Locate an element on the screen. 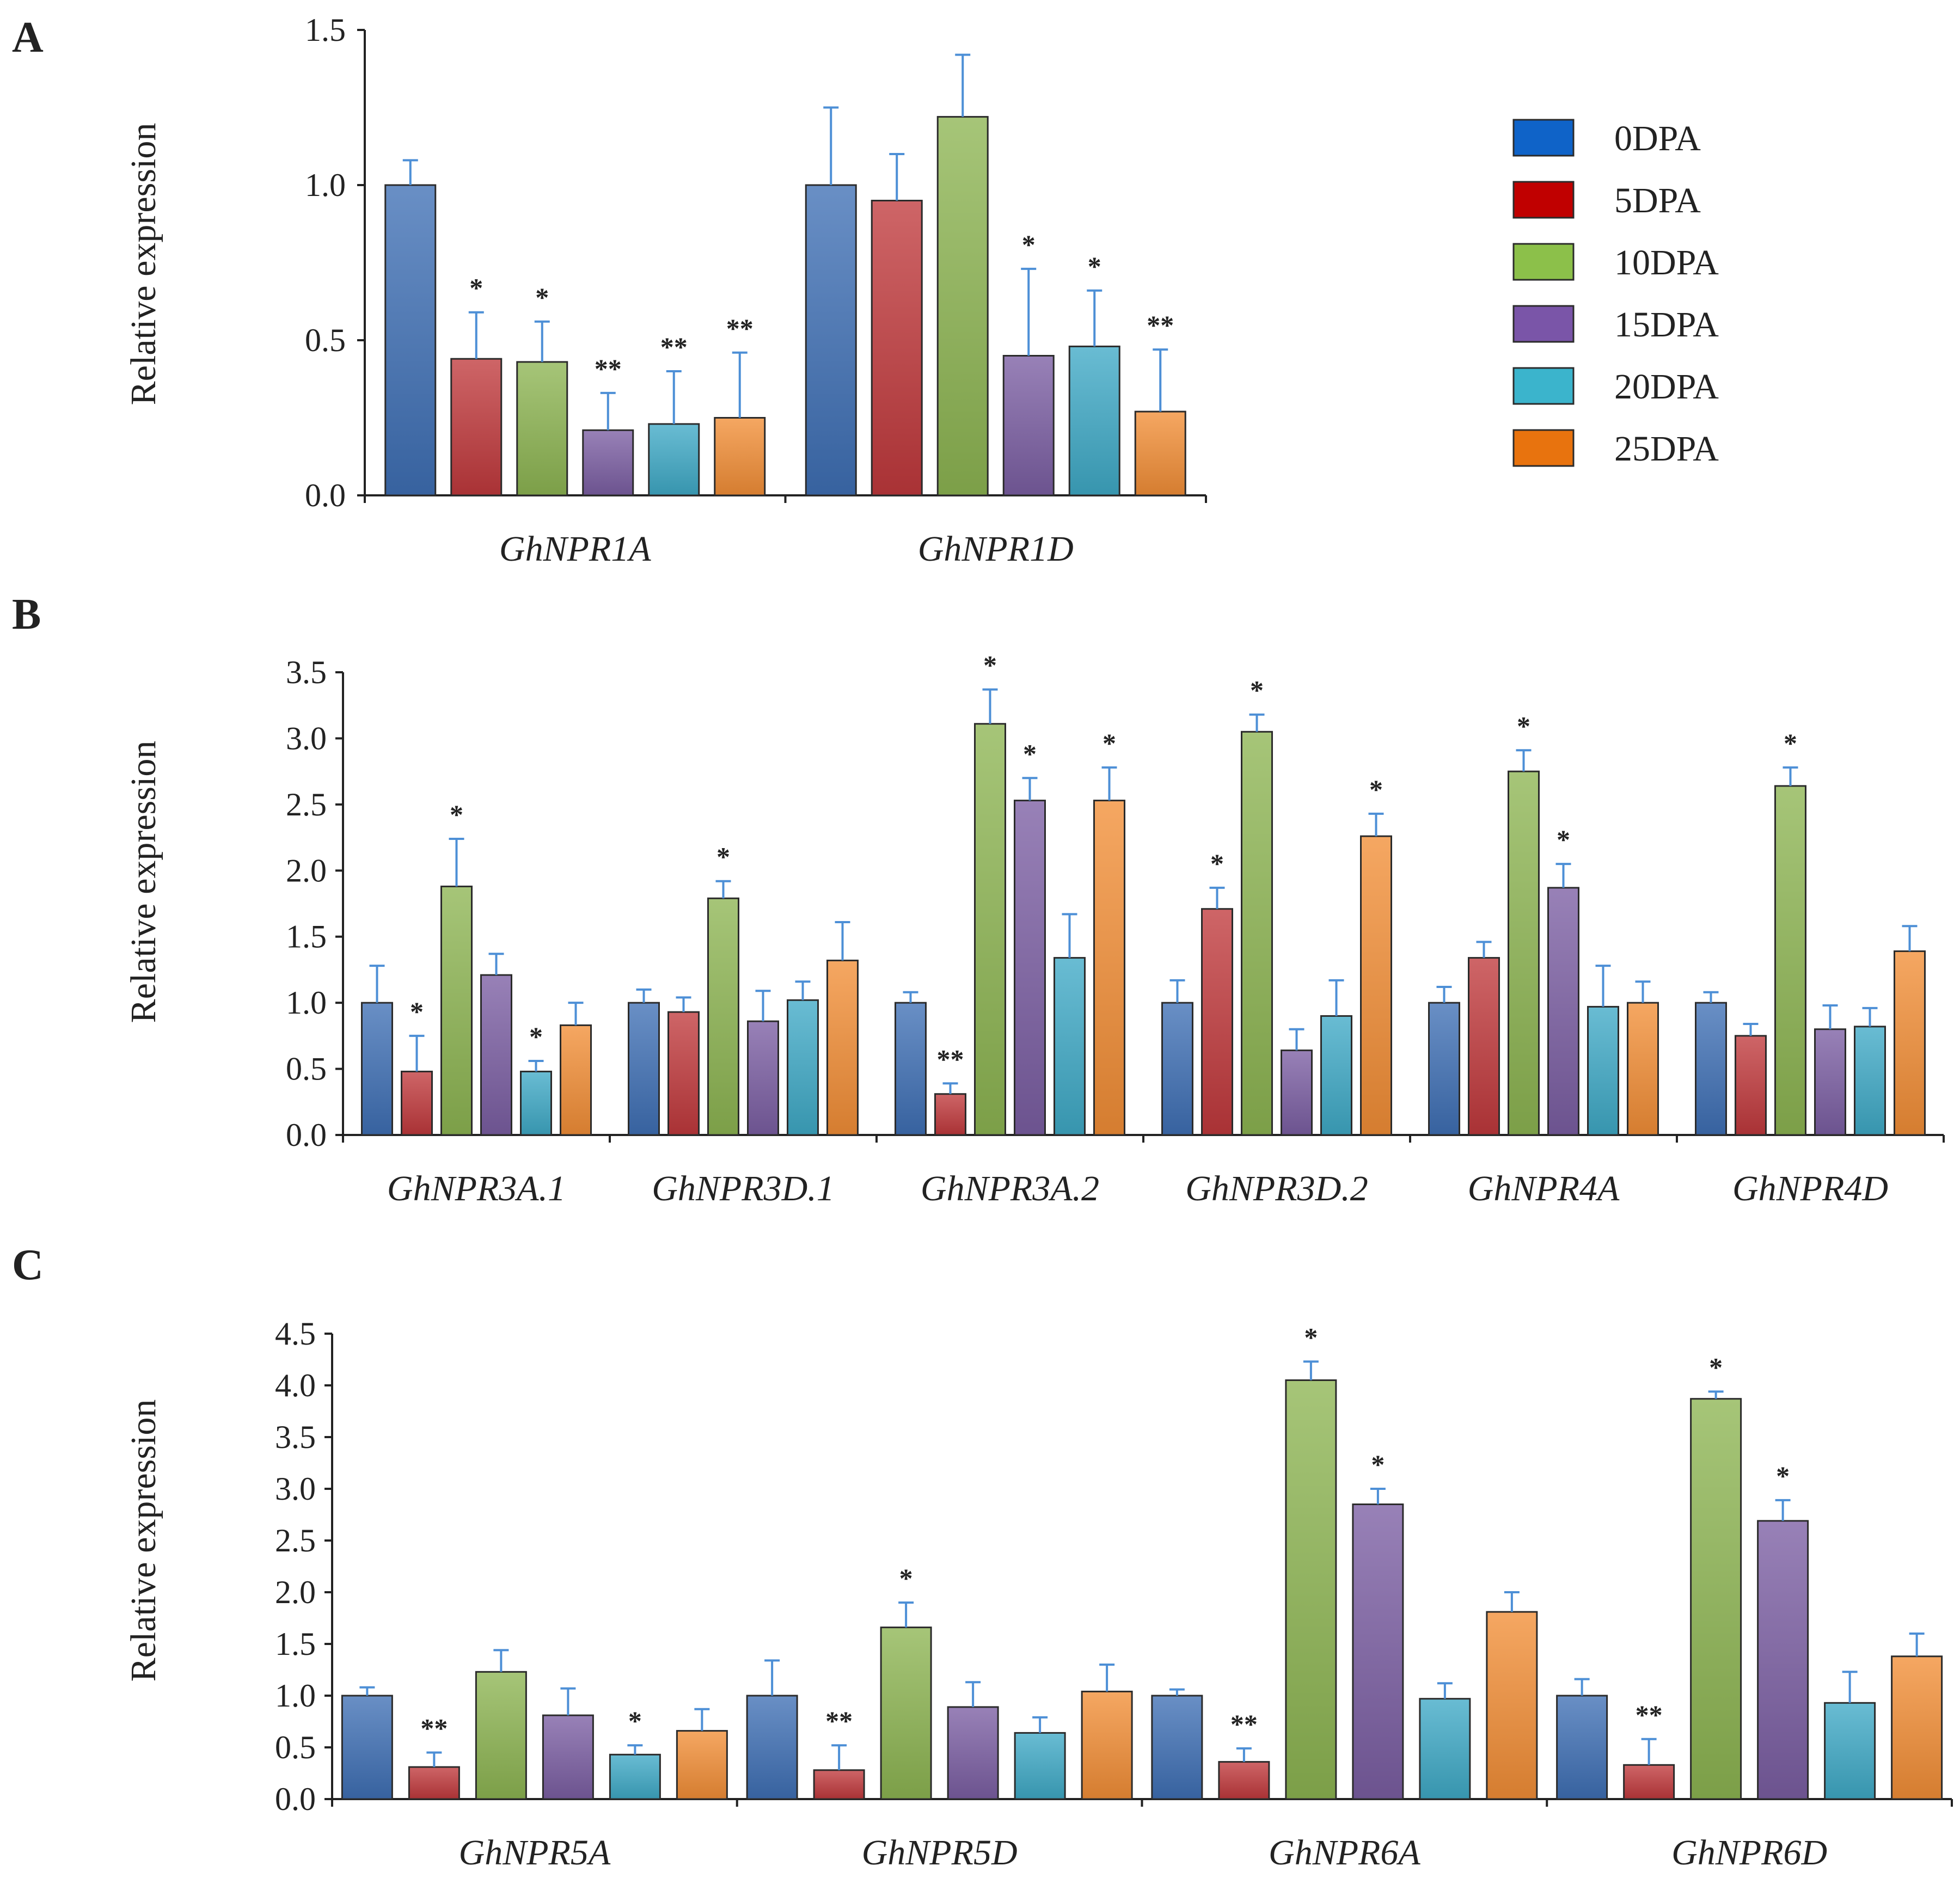 The image size is (1960, 1884). y-tick-label: 2.5 is located at coordinates (295, 1540).